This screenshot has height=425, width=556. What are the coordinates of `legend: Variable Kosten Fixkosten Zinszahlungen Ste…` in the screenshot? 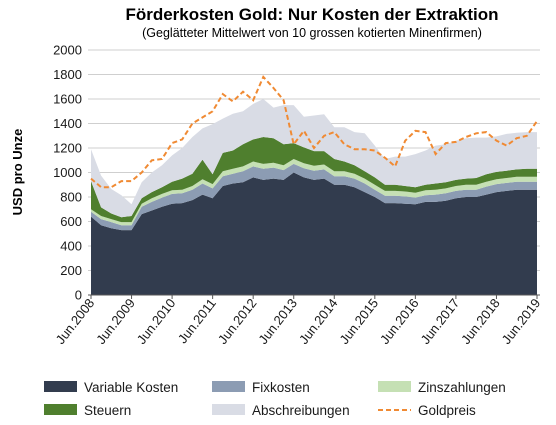 It's located at (275, 399).